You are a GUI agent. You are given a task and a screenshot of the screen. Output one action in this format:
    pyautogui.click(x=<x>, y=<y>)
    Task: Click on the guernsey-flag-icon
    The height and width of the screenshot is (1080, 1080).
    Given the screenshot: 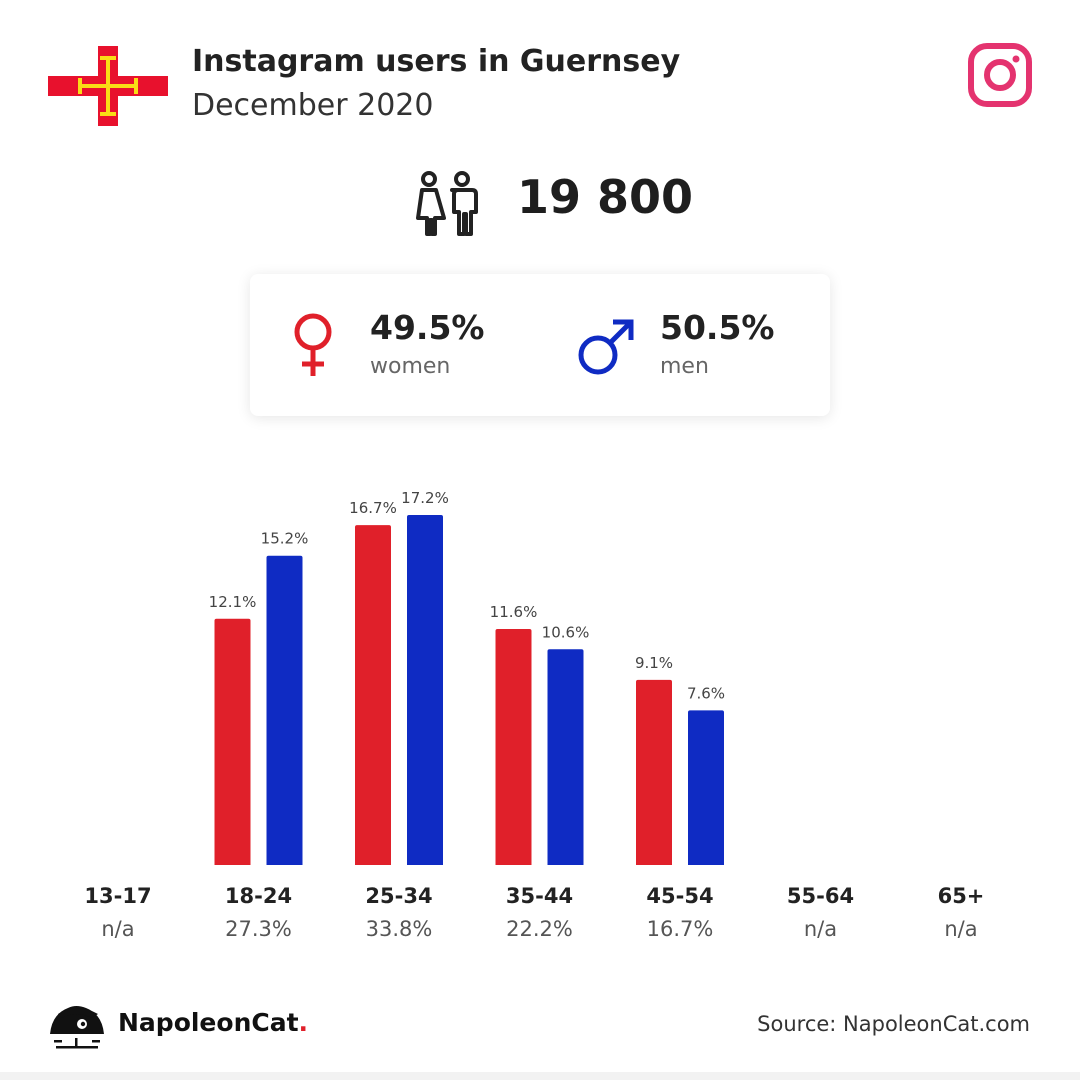 What is the action you would take?
    pyautogui.click(x=108, y=86)
    